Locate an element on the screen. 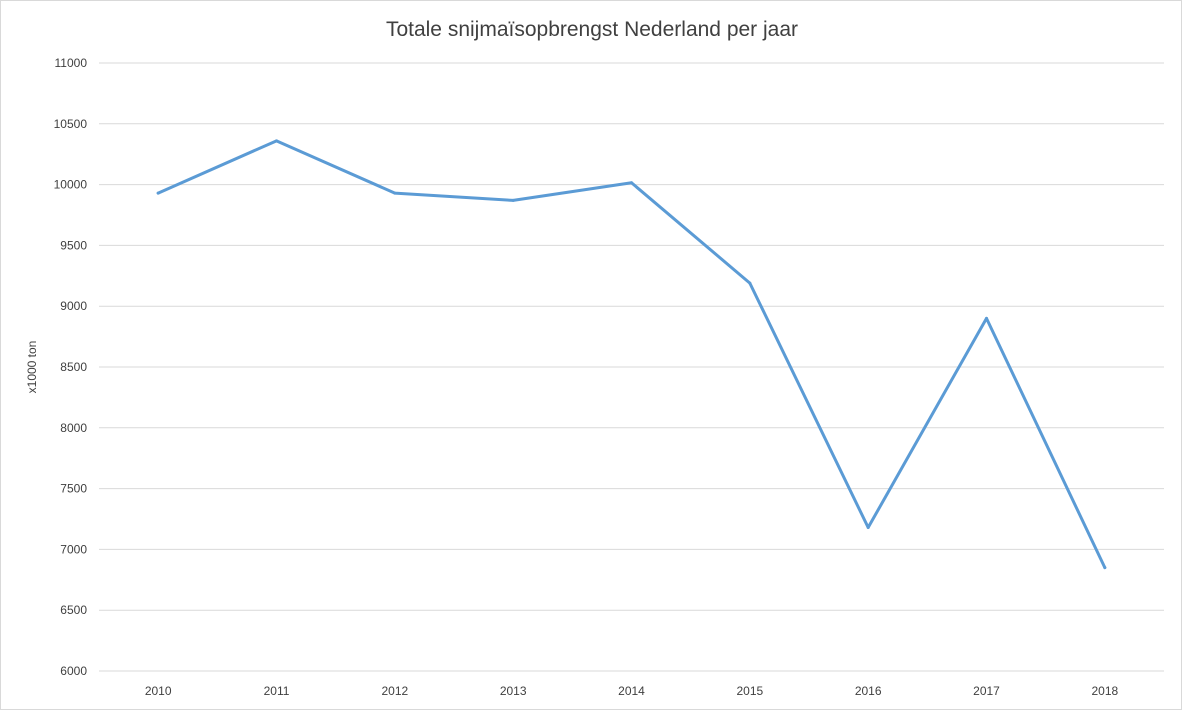 The image size is (1182, 711). x-tick-label: 2010 is located at coordinates (158, 691).